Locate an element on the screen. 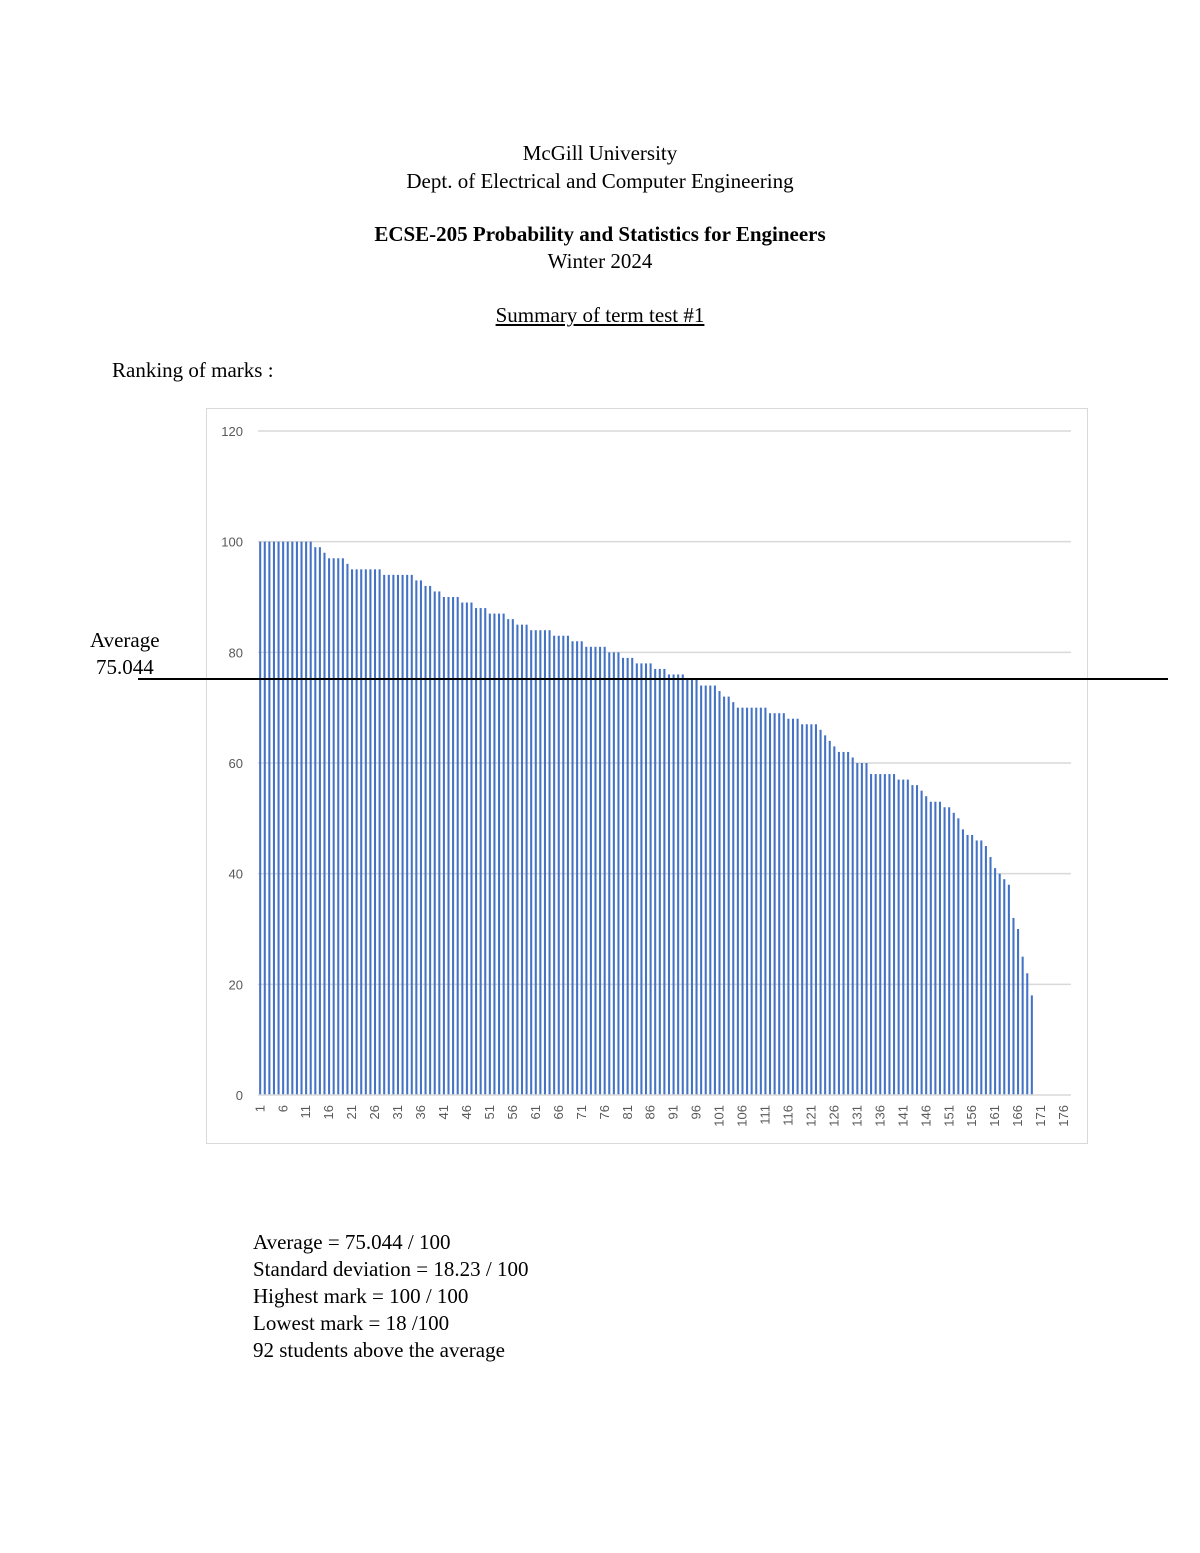 The height and width of the screenshot is (1553, 1200). x-tick-label: 6 is located at coordinates (282, 1108).